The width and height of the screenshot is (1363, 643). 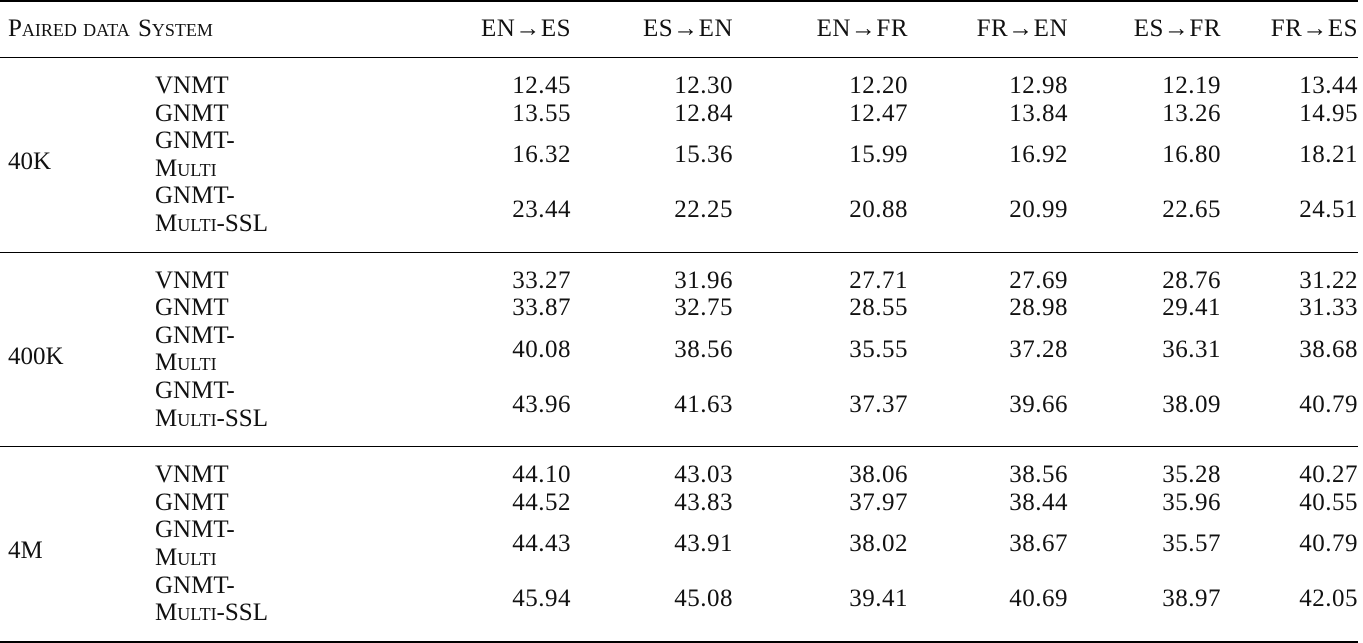 I want to click on score-cell: 44.52, so click(x=541, y=502).